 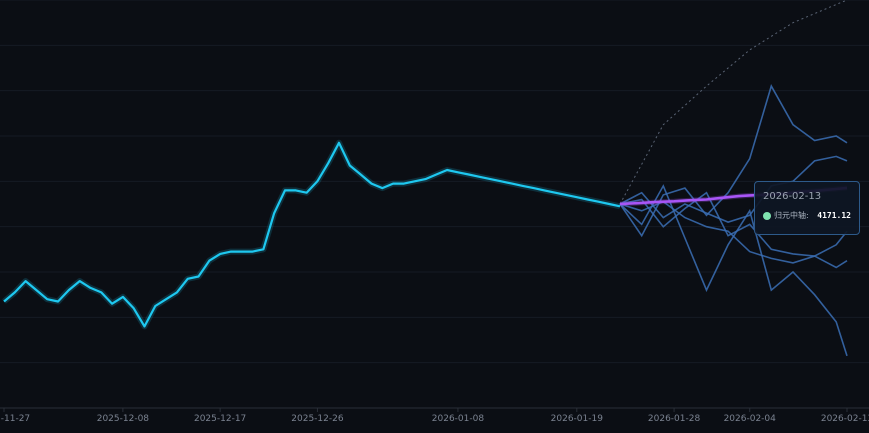 What do you see at coordinates (15, 419) in the screenshot?
I see `x-tick-label-1: 2025-11-27` at bounding box center [15, 419].